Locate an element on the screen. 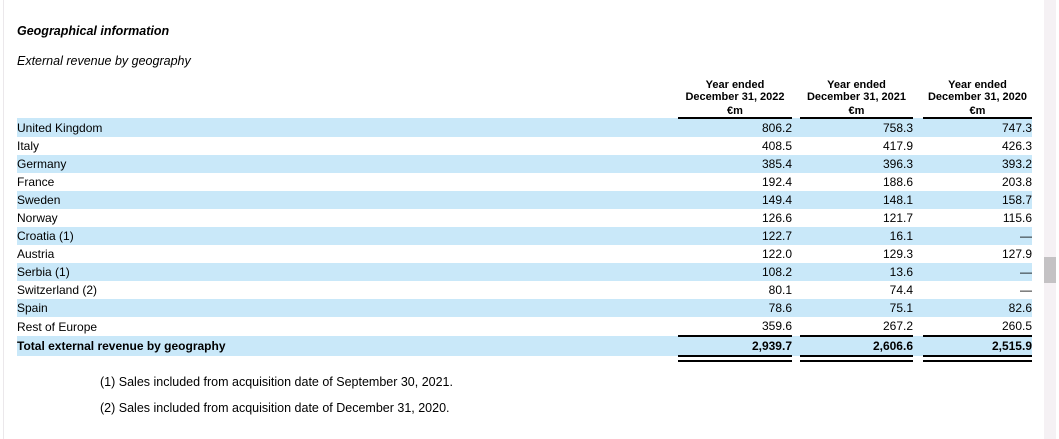 The height and width of the screenshot is (439, 1059). row-value: 417.9 is located at coordinates (897, 146).